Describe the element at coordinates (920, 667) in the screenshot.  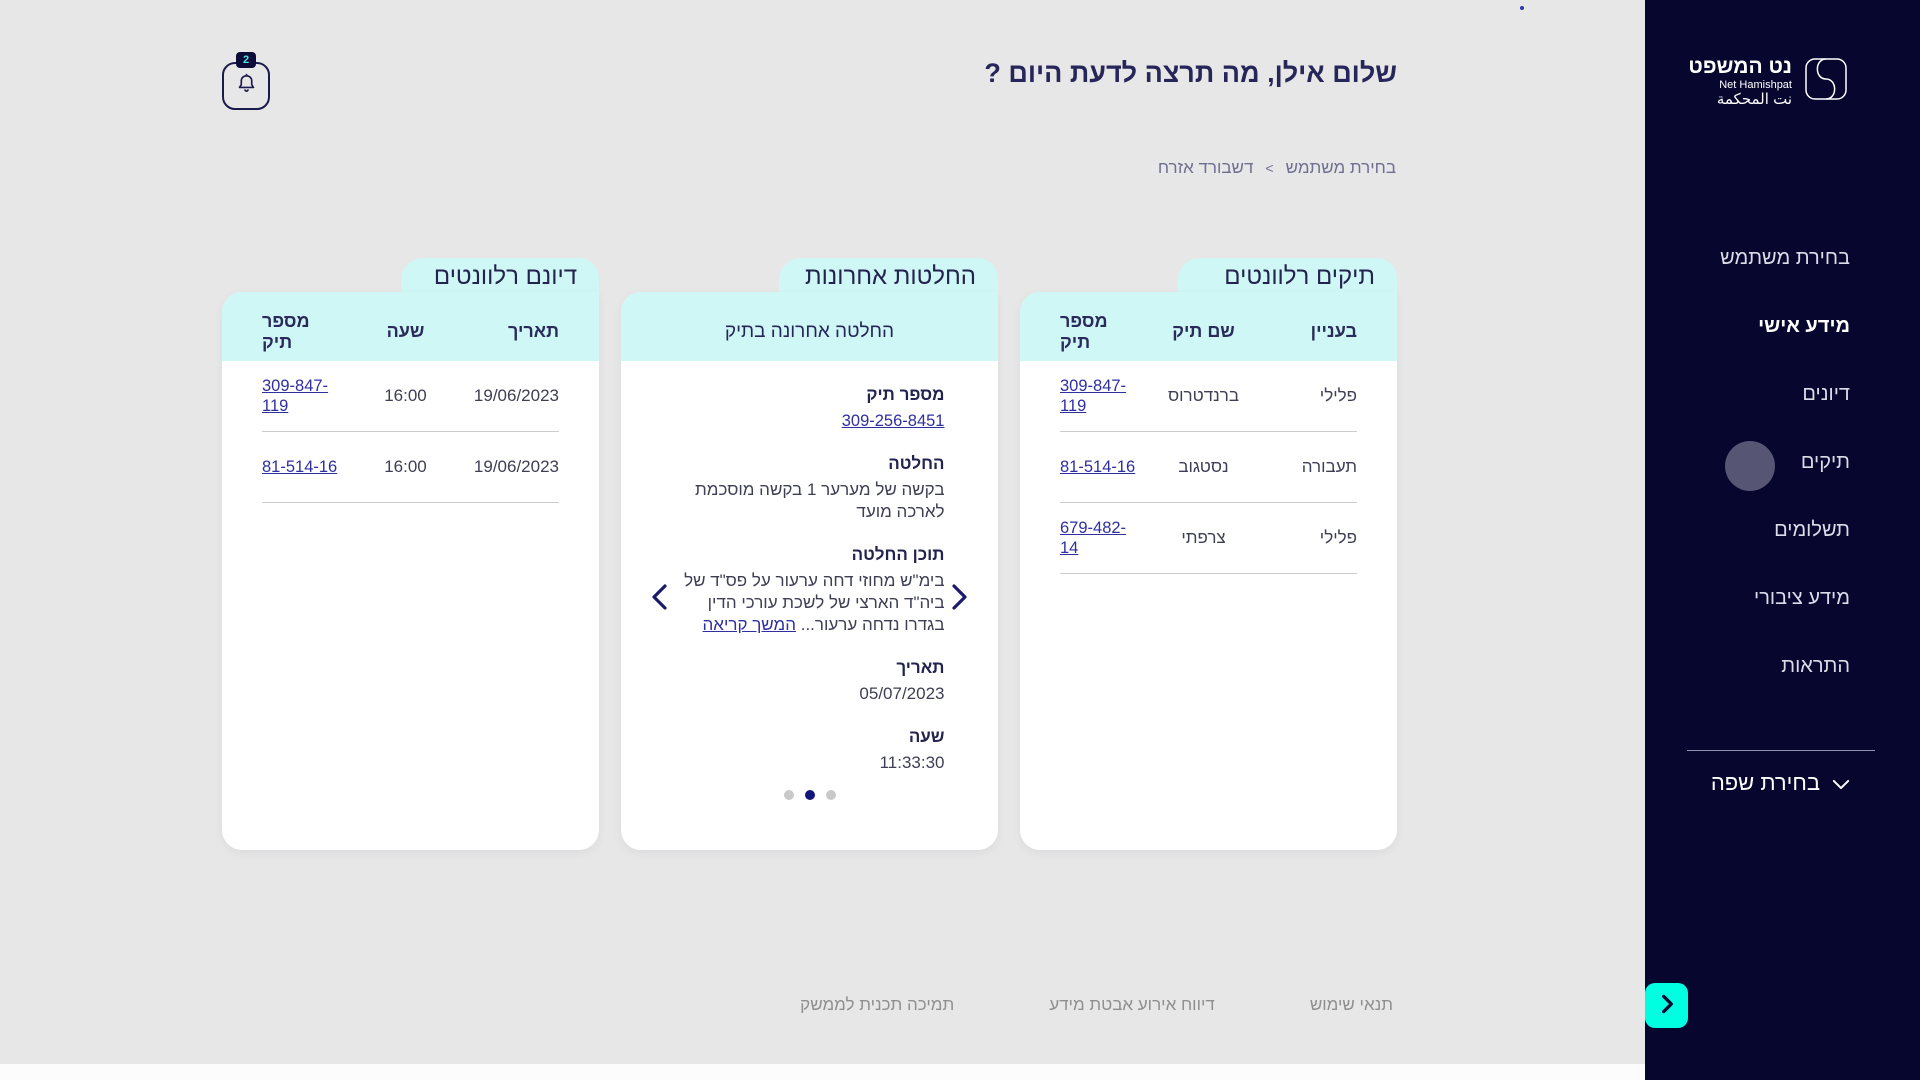
I see `date-label: תאריך` at that location.